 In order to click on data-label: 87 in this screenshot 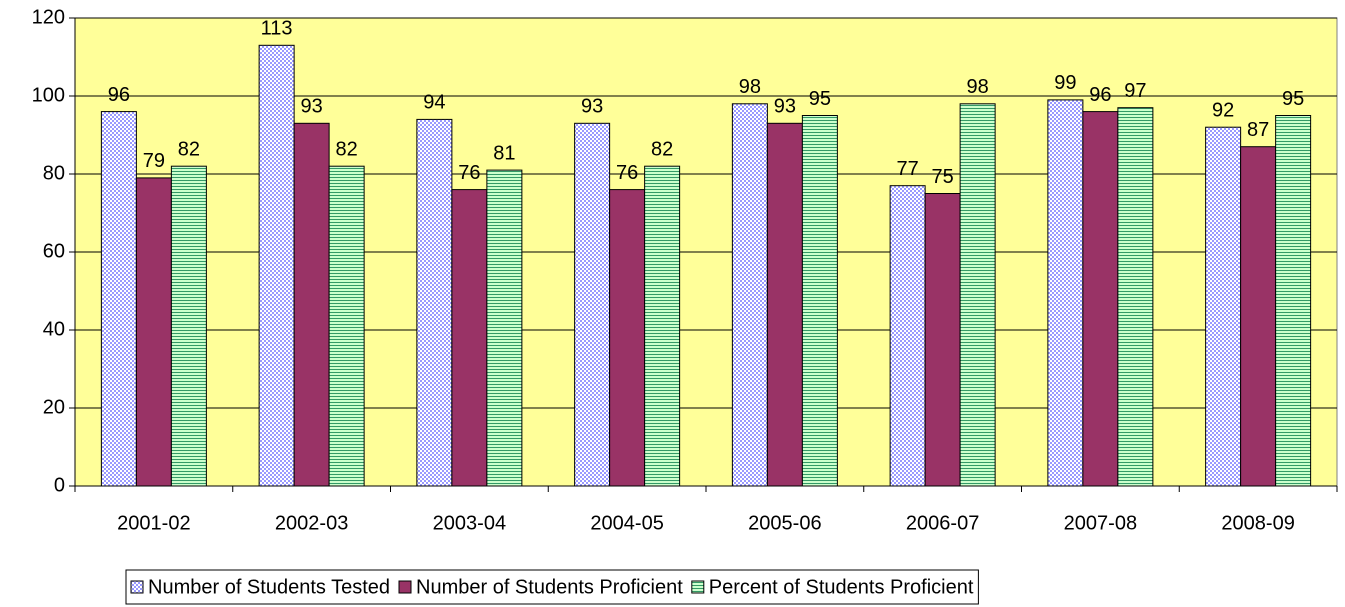, I will do `click(1258, 130)`.